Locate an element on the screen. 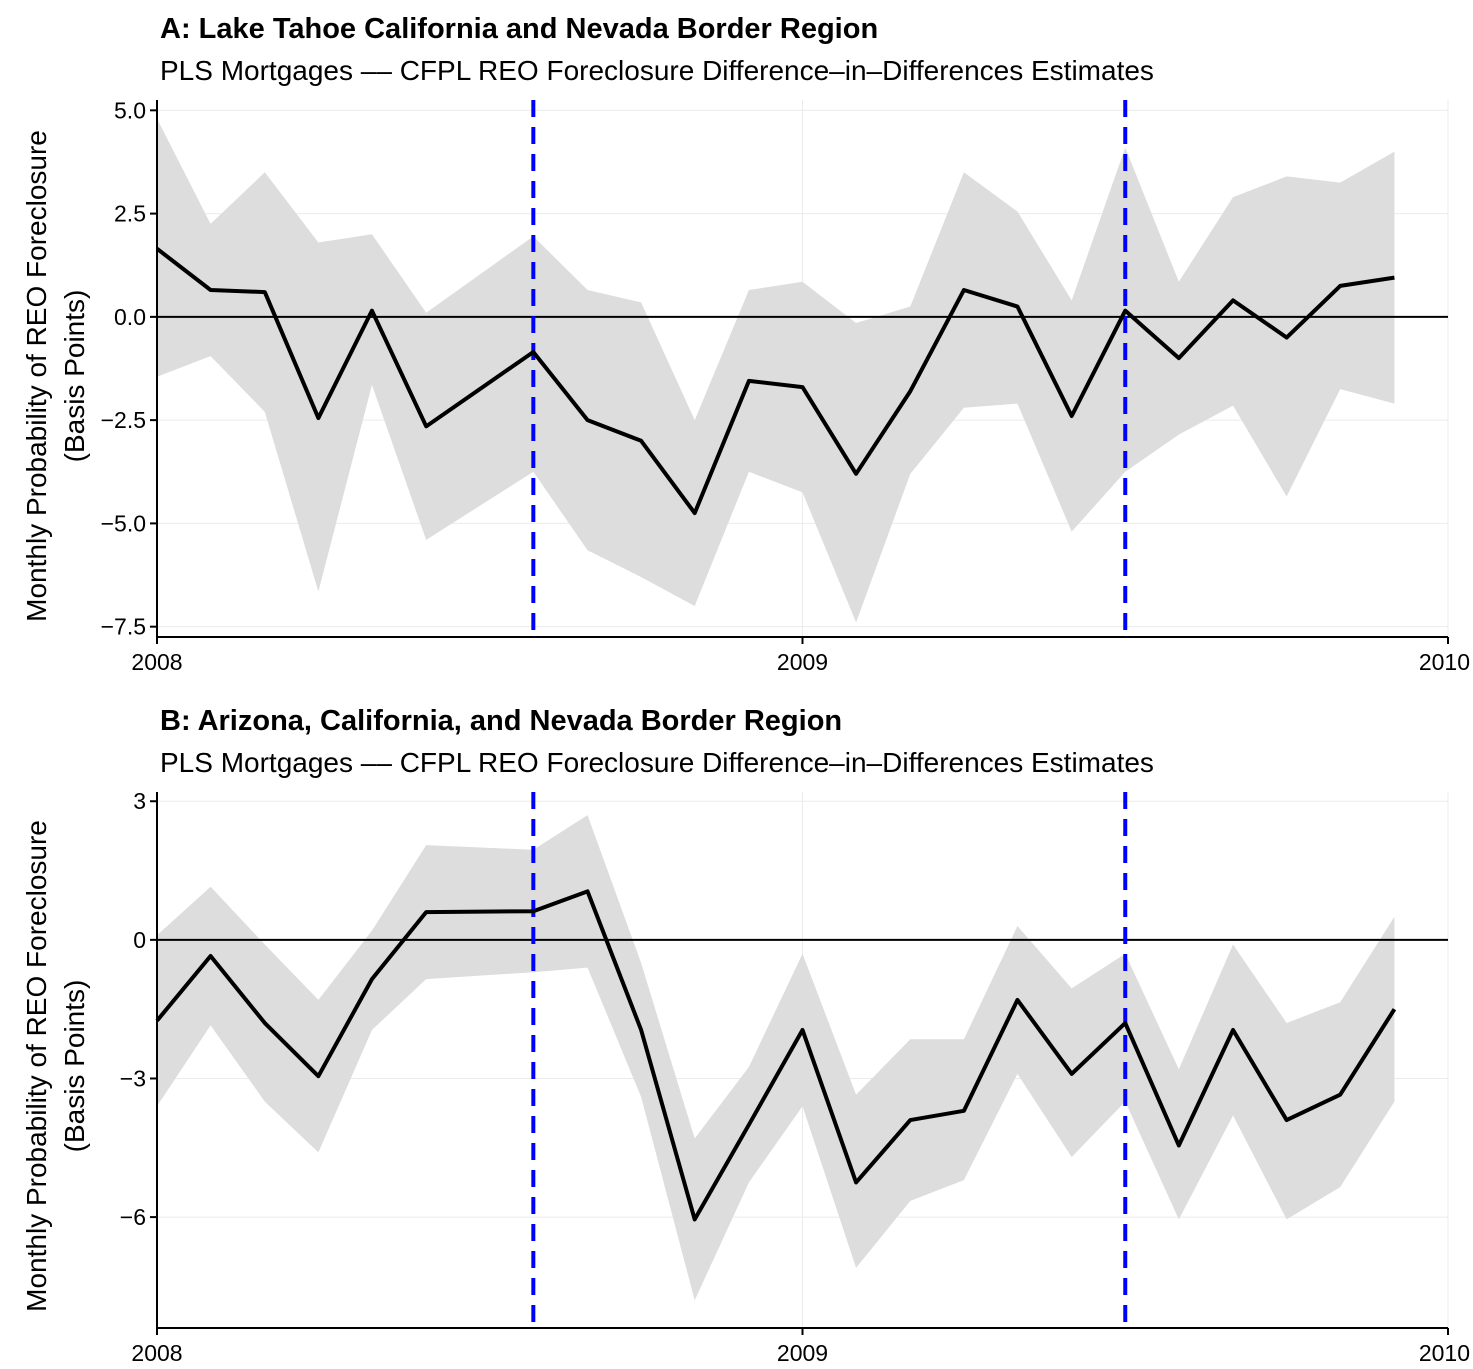 Image resolution: width=1473 pixels, height=1369 pixels. panel-a-y-tick-label-2: 0.0 is located at coordinates (130, 317).